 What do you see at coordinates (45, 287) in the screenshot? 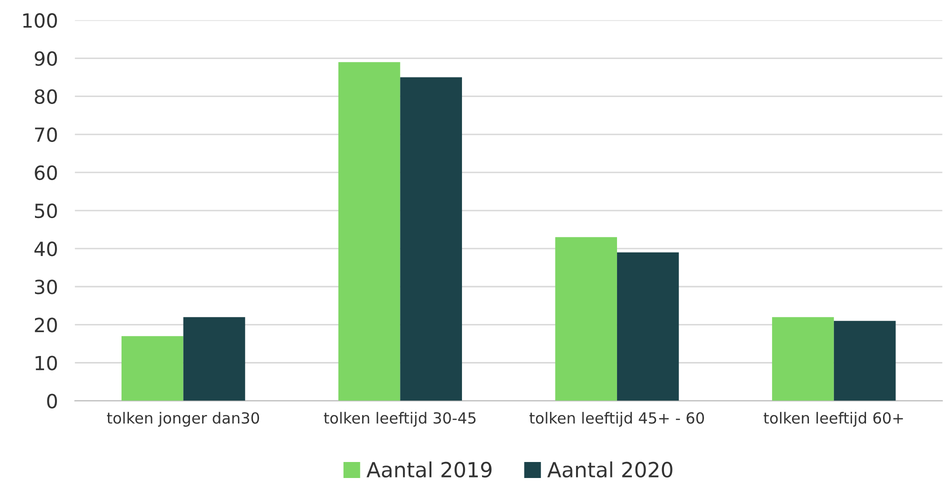
I see `y-tick-label: 30` at bounding box center [45, 287].